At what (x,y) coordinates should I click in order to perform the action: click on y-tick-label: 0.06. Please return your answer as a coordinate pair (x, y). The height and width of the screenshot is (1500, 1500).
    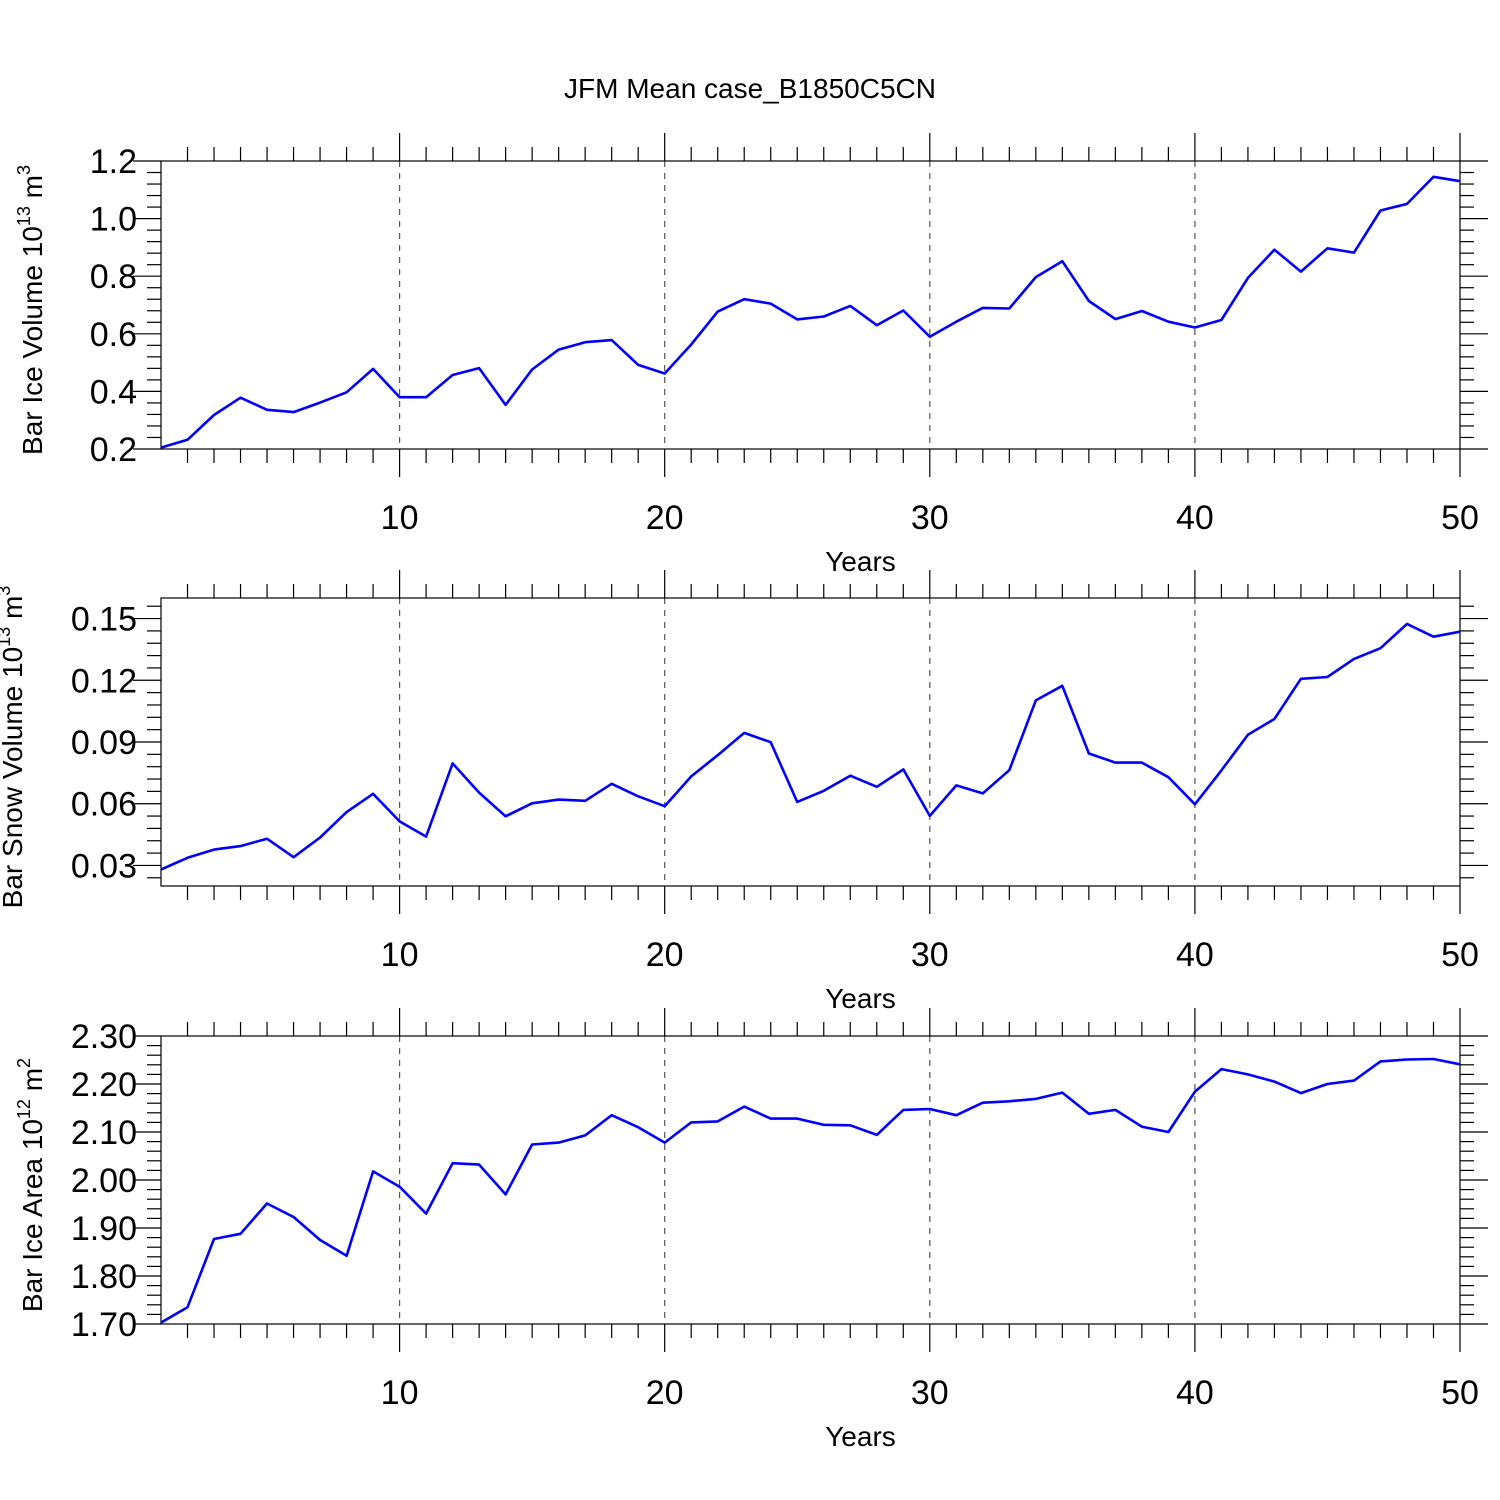
    Looking at the image, I should click on (104, 805).